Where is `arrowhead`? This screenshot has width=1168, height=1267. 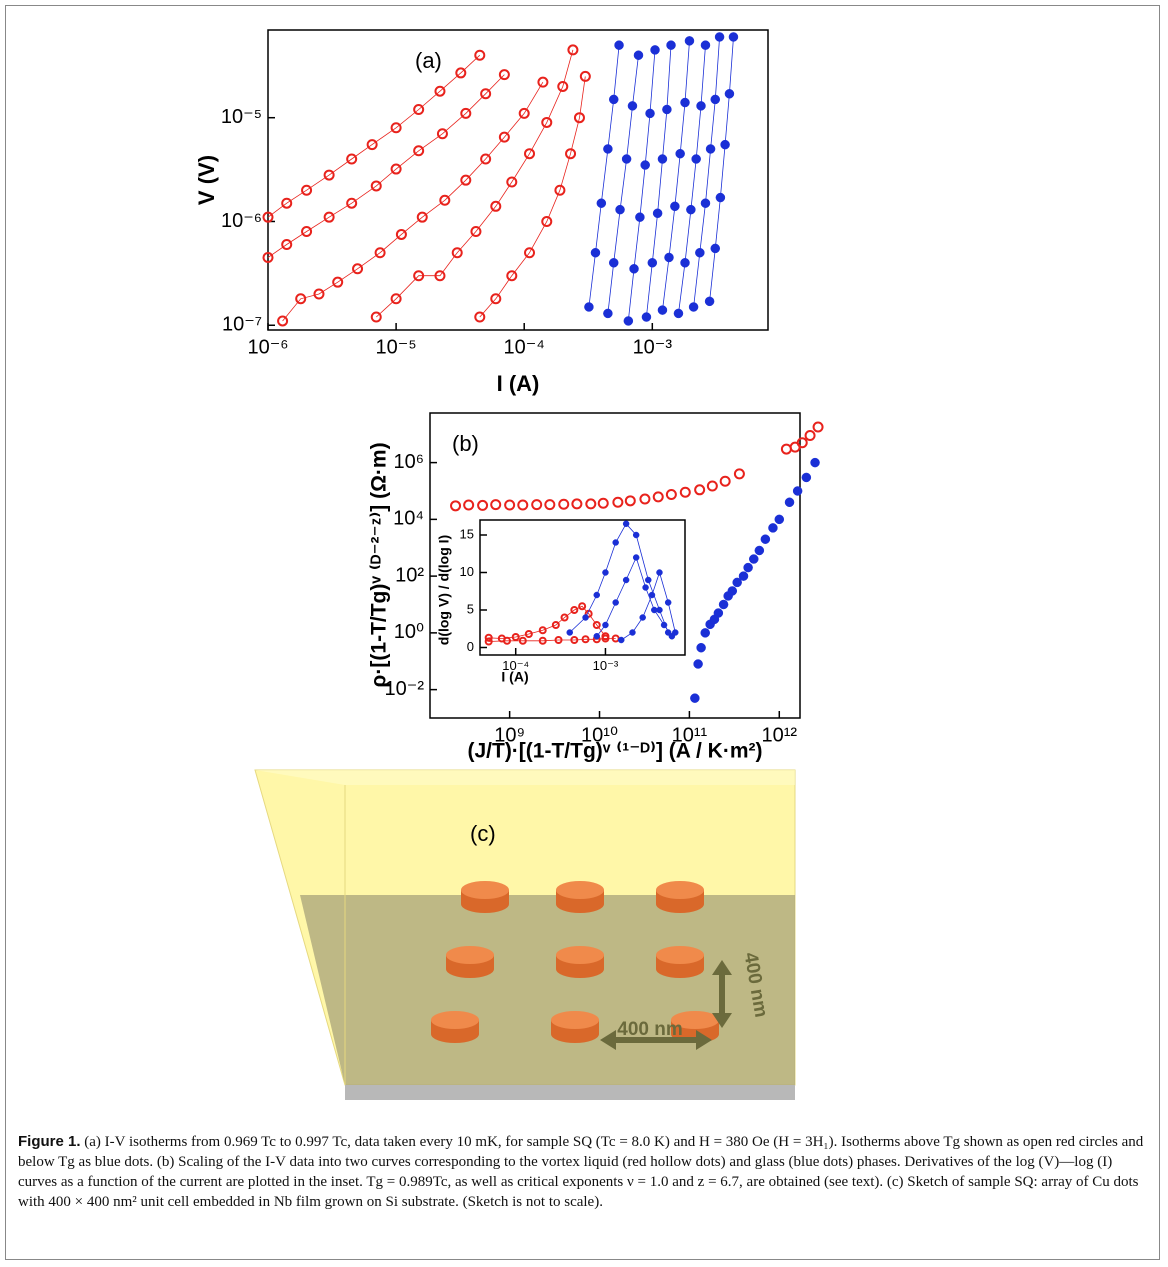 arrowhead is located at coordinates (608, 1040).